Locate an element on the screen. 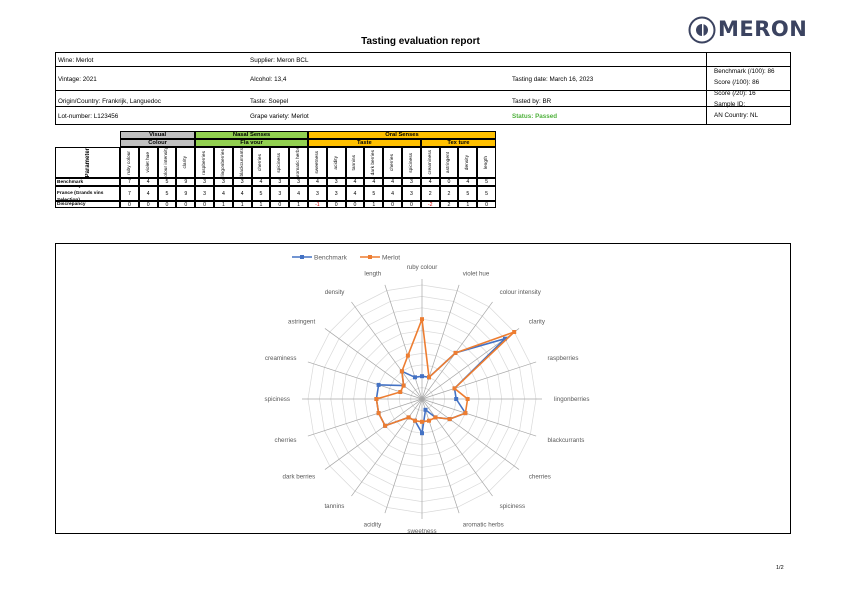 This screenshot has width=841, height=595. legend-label: Benchmark is located at coordinates (331, 258).